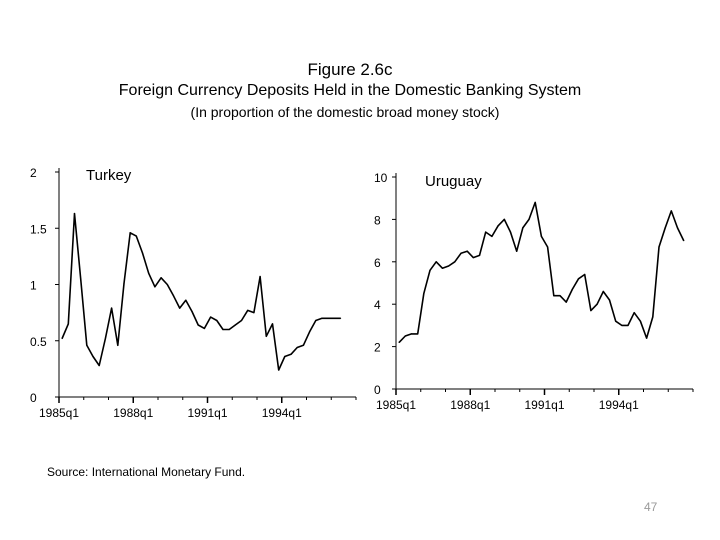 This screenshot has width=720, height=540. Describe the element at coordinates (133, 413) in the screenshot. I see `x-tick-label: 1988q1` at that location.